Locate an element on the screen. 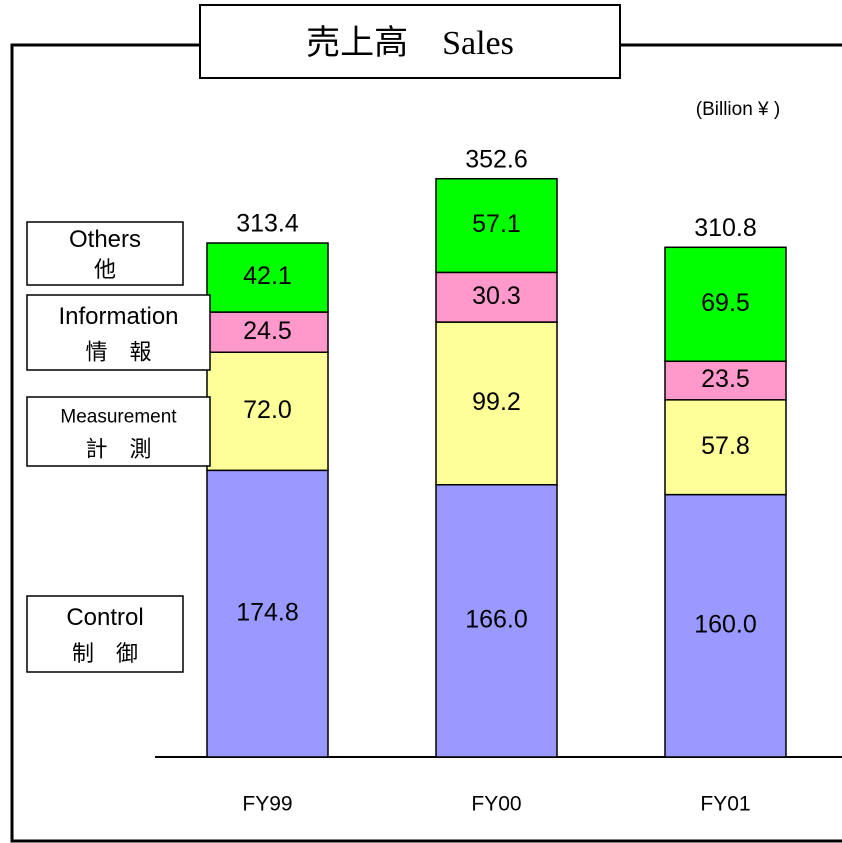  unit-label: (Billion ¥ ) is located at coordinates (738, 109).